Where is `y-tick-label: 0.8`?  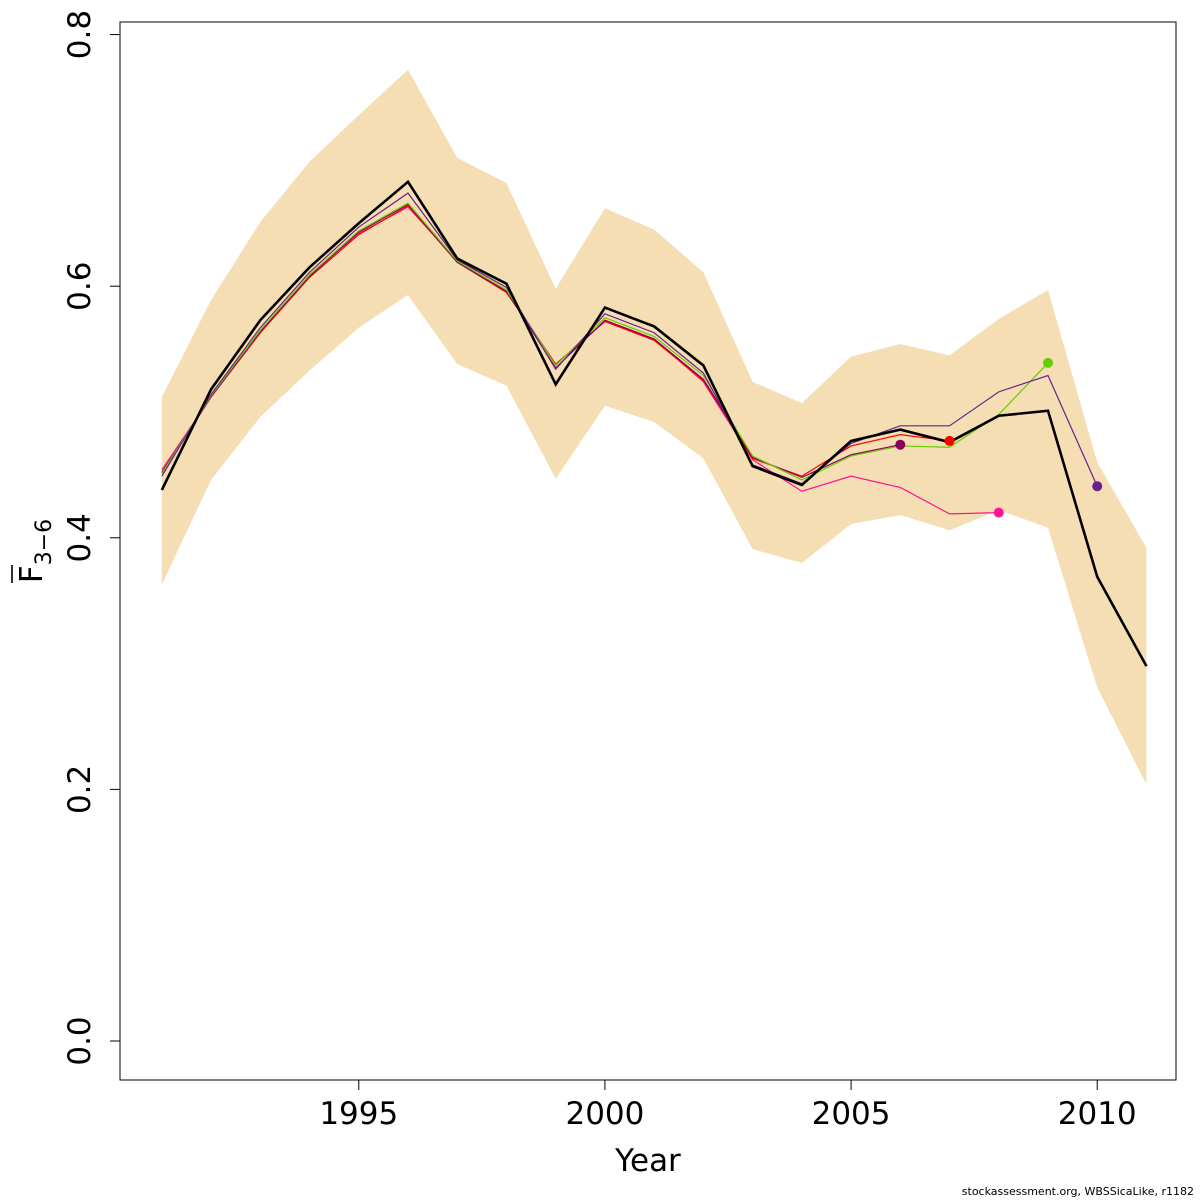
y-tick-label: 0.8 is located at coordinates (80, 34).